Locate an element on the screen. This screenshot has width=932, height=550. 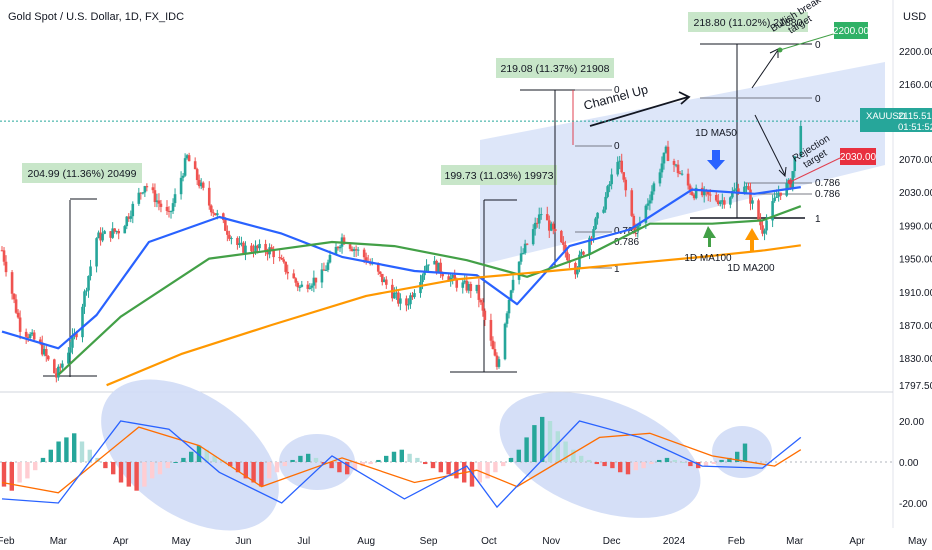
fib-0-mid: 0 is located at coordinates (617, 146).